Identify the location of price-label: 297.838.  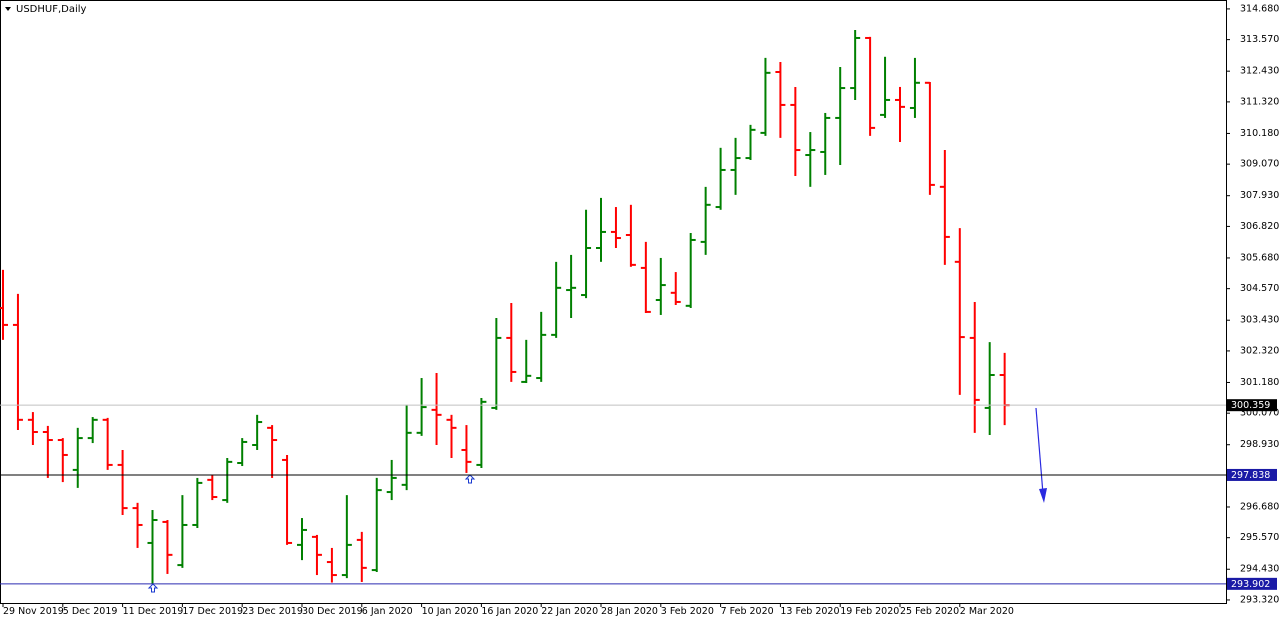
(1250, 475).